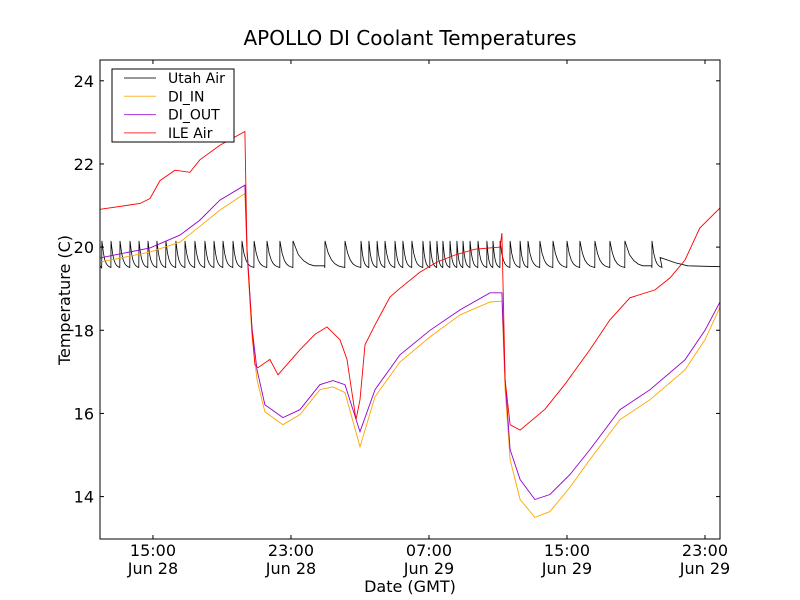 The image size is (800, 600). What do you see at coordinates (64, 300) in the screenshot?
I see `y-axis-label: Temperature (C)` at bounding box center [64, 300].